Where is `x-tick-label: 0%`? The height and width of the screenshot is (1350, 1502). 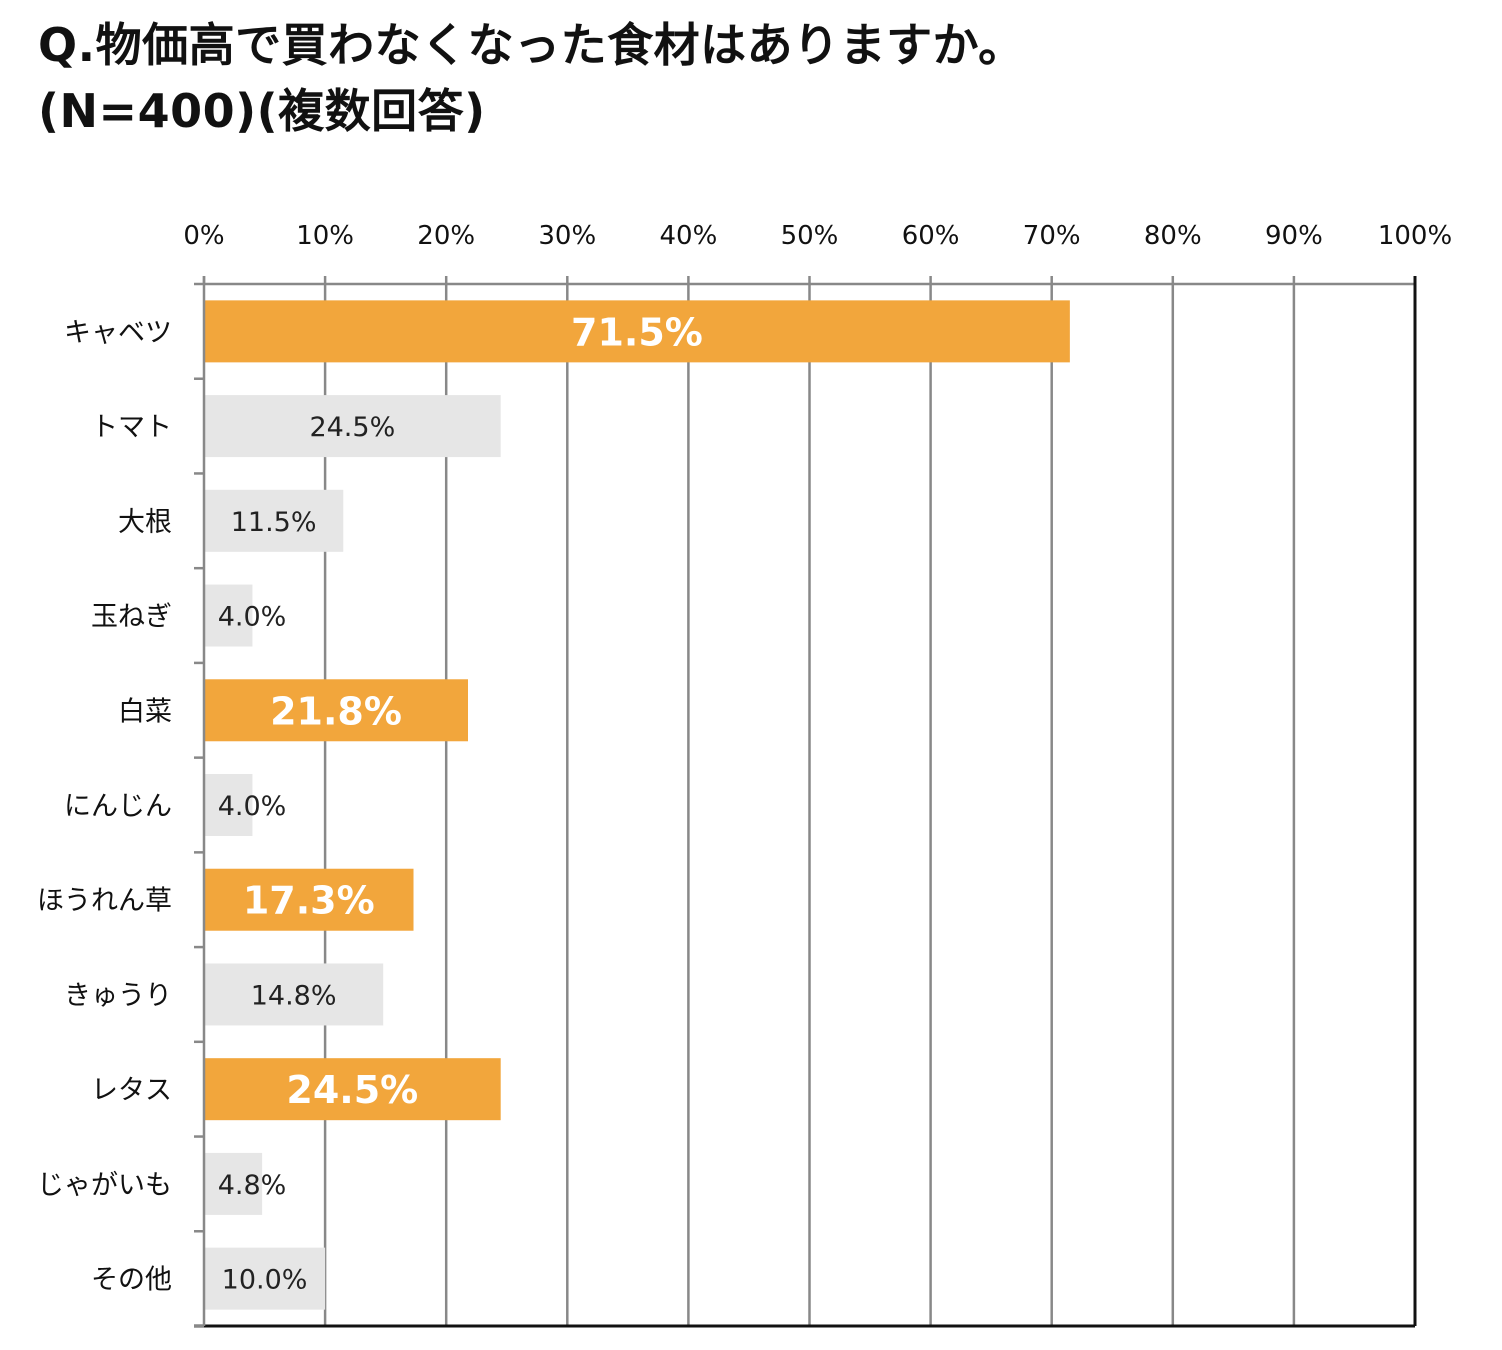 x-tick-label: 0% is located at coordinates (203, 236).